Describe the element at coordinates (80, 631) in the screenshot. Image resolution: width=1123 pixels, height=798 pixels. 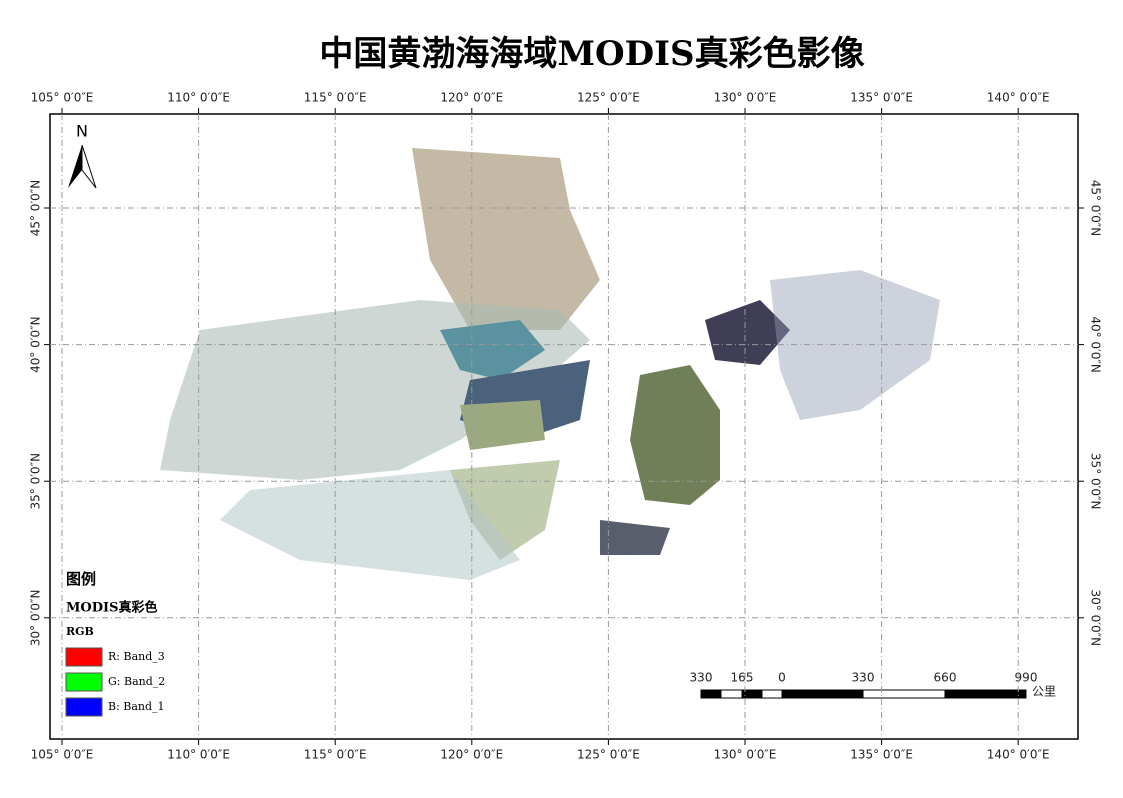
I see `legend-renderer: RGB` at that location.